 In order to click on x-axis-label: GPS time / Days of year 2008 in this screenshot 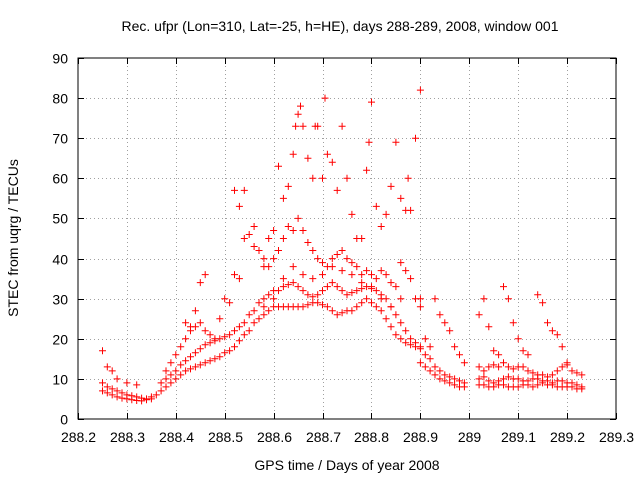, I will do `click(346, 465)`.